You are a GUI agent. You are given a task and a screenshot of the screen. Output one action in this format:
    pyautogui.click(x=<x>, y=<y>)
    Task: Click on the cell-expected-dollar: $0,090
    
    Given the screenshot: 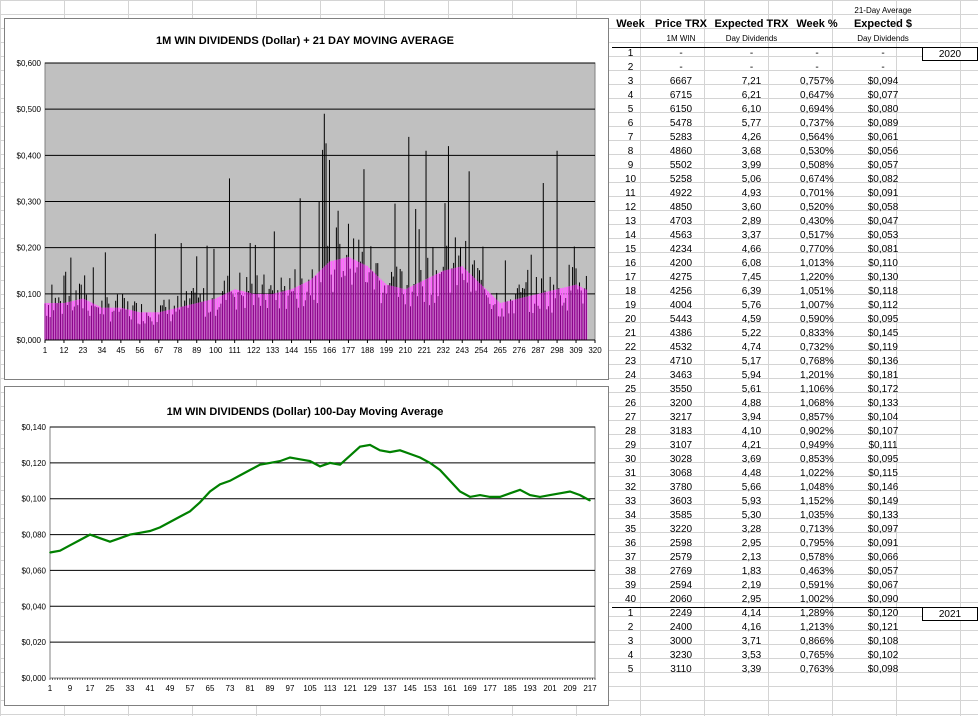 What is the action you would take?
    pyautogui.click(x=883, y=599)
    